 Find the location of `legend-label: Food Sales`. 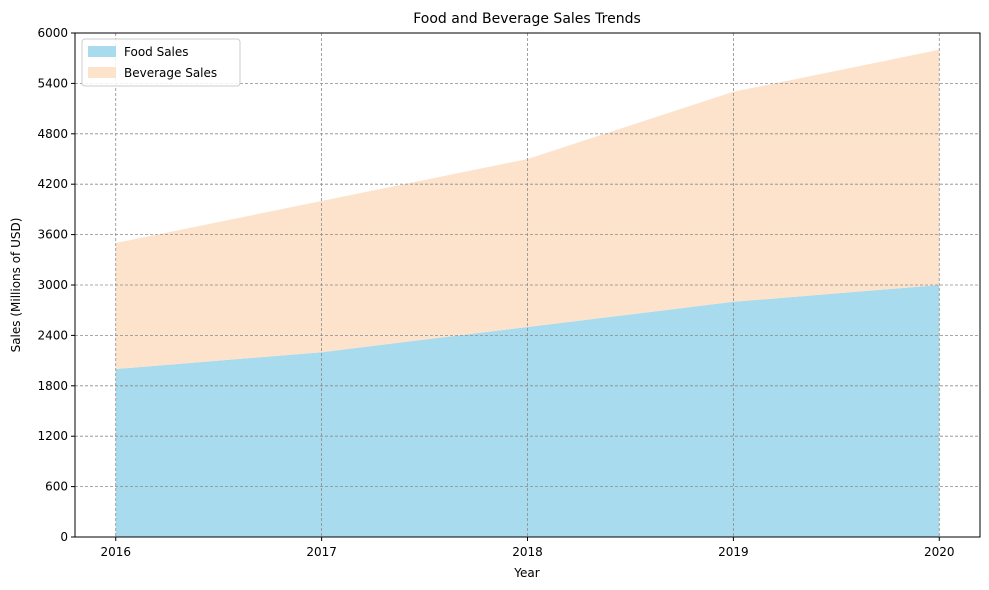

legend-label: Food Sales is located at coordinates (156, 52).